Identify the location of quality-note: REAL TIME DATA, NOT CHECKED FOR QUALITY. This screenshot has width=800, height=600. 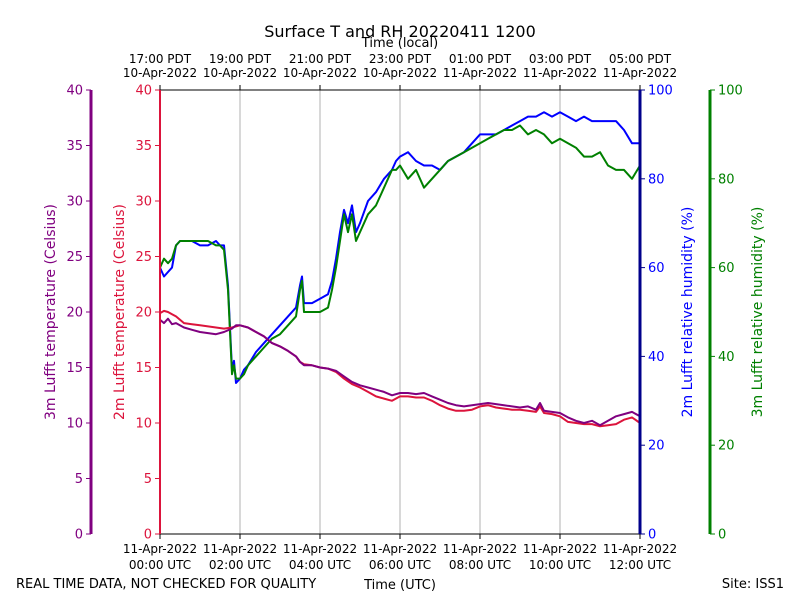
(166, 584).